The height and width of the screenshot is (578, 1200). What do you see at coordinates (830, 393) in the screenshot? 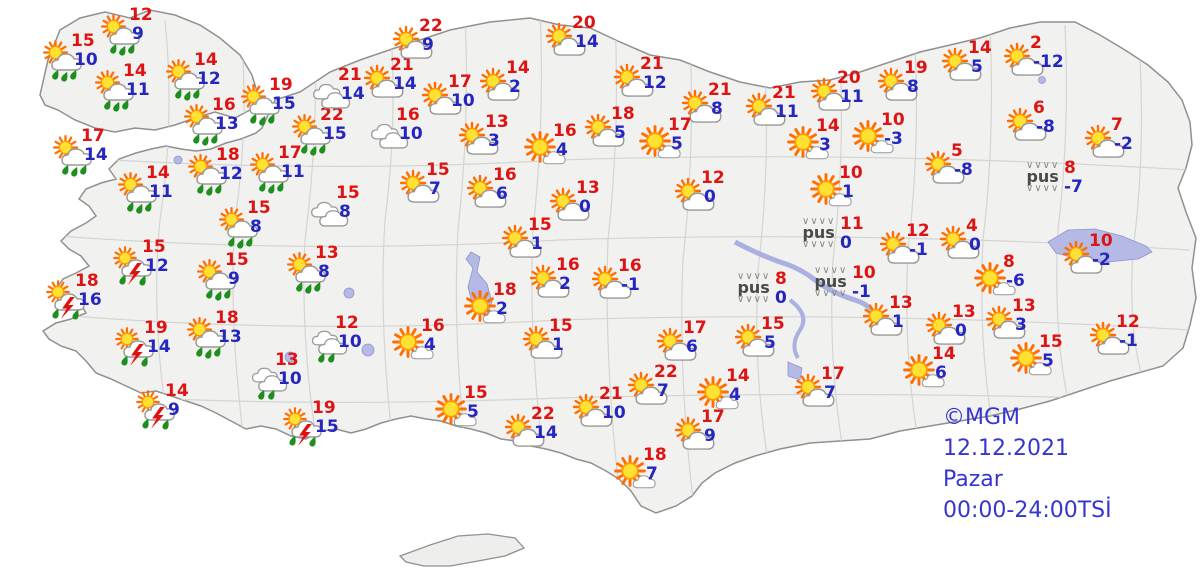
I see `low-temp: 7` at bounding box center [830, 393].